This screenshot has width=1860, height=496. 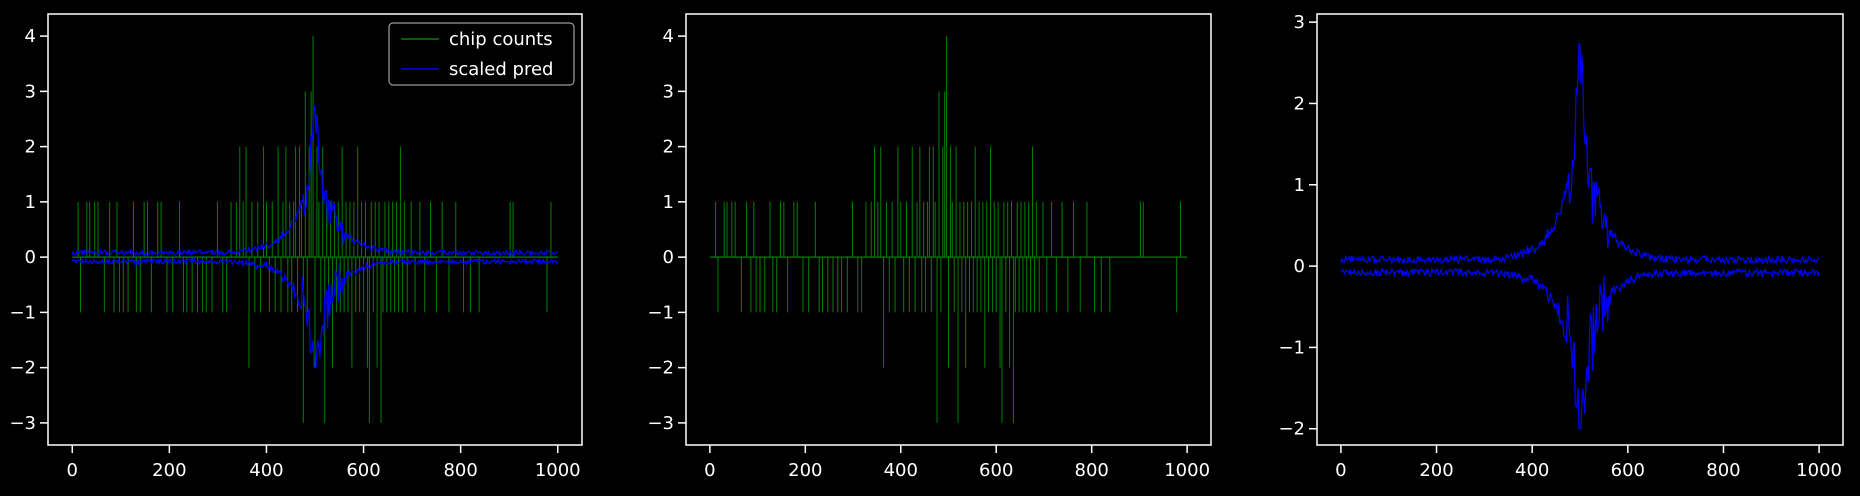 I want to click on legend-chip-counts-label: chip counts, so click(x=501, y=39).